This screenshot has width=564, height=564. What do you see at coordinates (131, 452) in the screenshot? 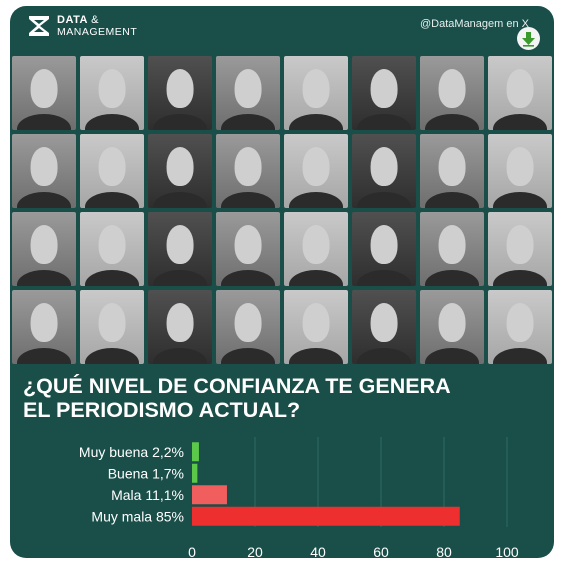
I see `chart-category-label: Muy buena 2,2%` at bounding box center [131, 452].